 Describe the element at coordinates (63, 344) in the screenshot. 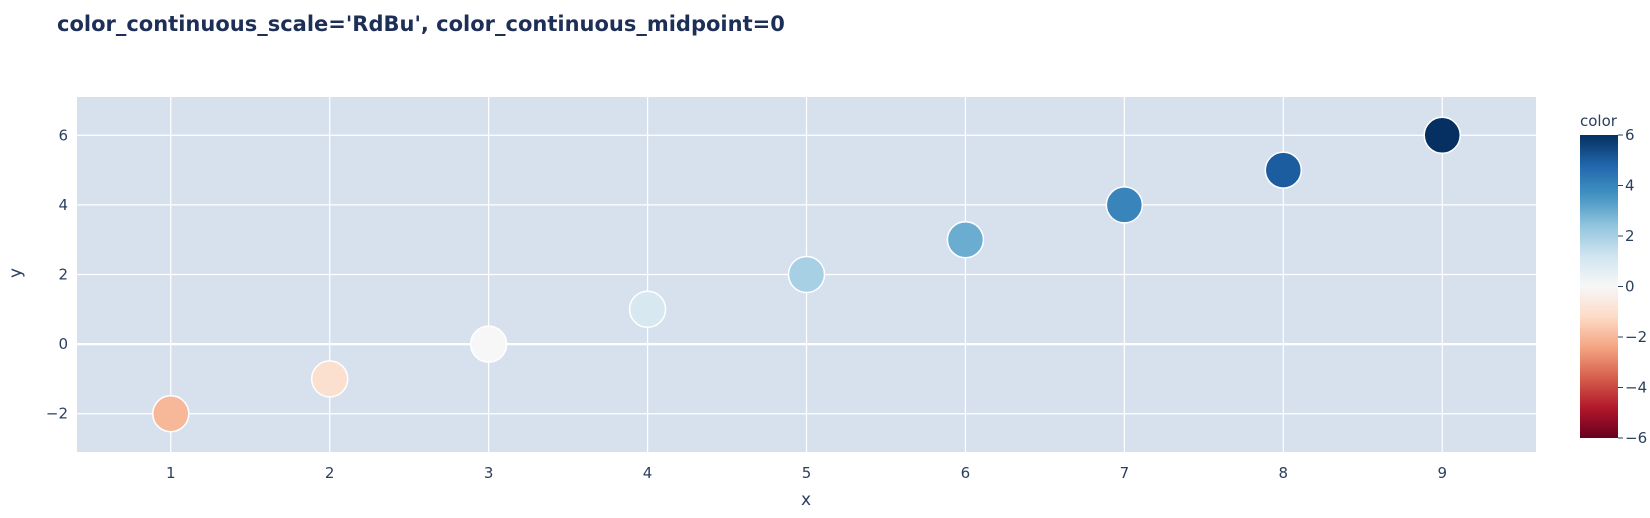

I see `y-tick-label: 0` at that location.